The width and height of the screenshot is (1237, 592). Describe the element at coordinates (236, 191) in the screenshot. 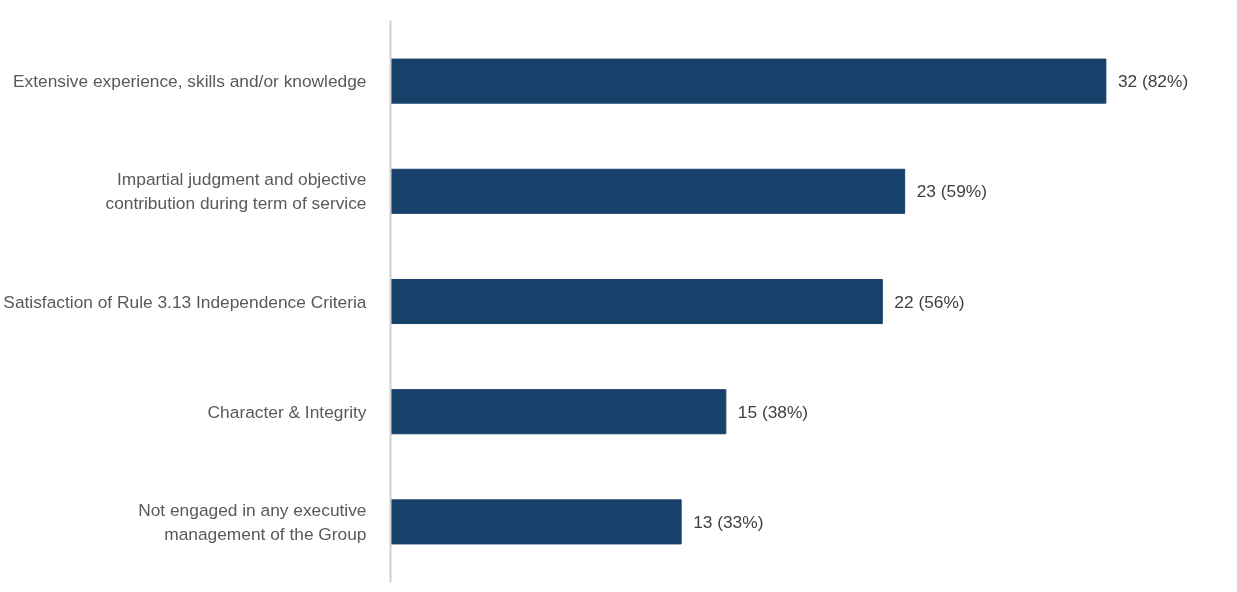

I see `y-tick-label: Impartial judgment and objective contribution during term of service` at that location.